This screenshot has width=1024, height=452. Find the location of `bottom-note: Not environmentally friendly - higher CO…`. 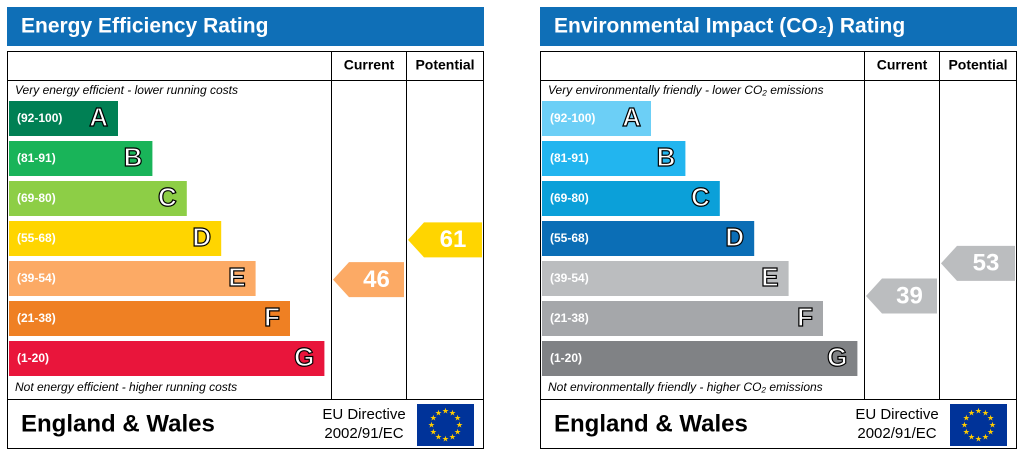

bottom-note: Not environmentally friendly - higher CO… is located at coordinates (685, 387).